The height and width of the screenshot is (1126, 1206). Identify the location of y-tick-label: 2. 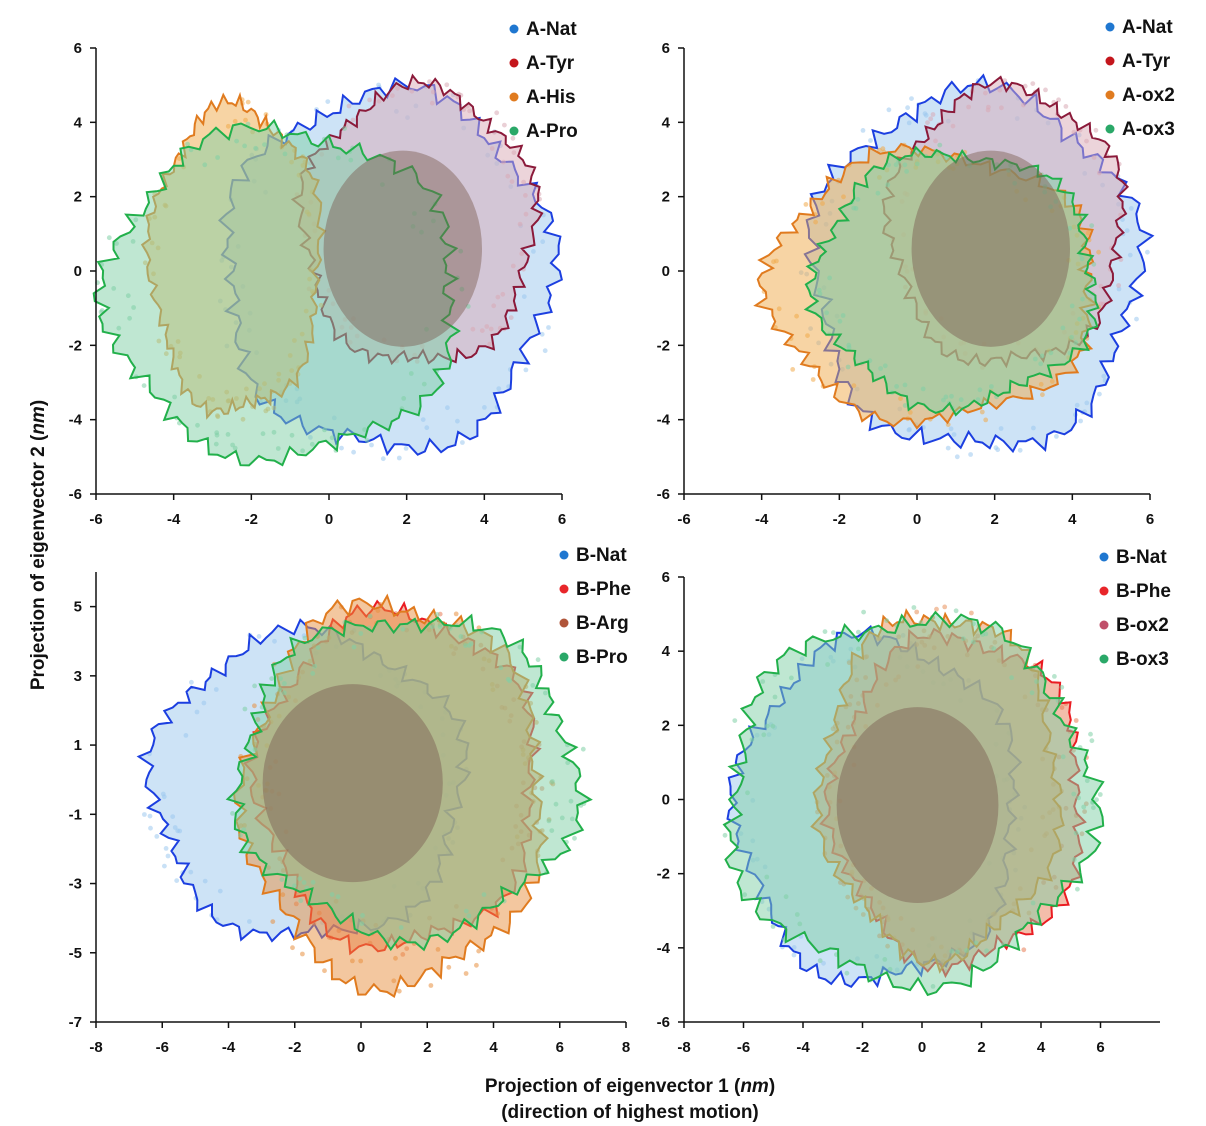
(78, 197).